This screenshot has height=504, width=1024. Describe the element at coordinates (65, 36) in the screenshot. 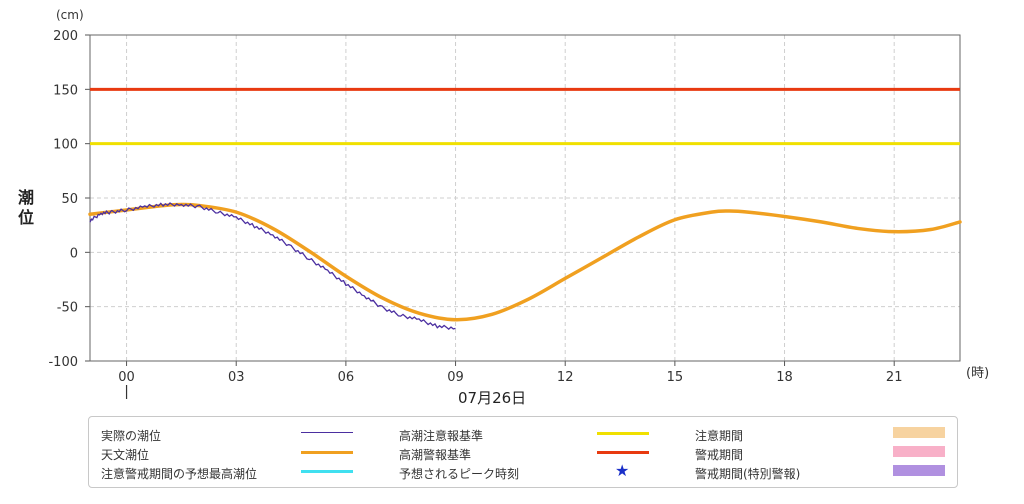

I see `y-tick-label: 200` at that location.